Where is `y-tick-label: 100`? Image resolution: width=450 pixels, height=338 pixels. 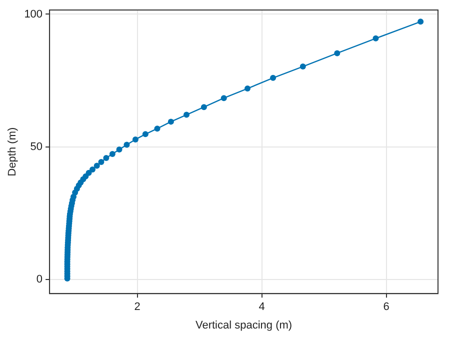
y-tick-label: 100 is located at coordinates (33, 14).